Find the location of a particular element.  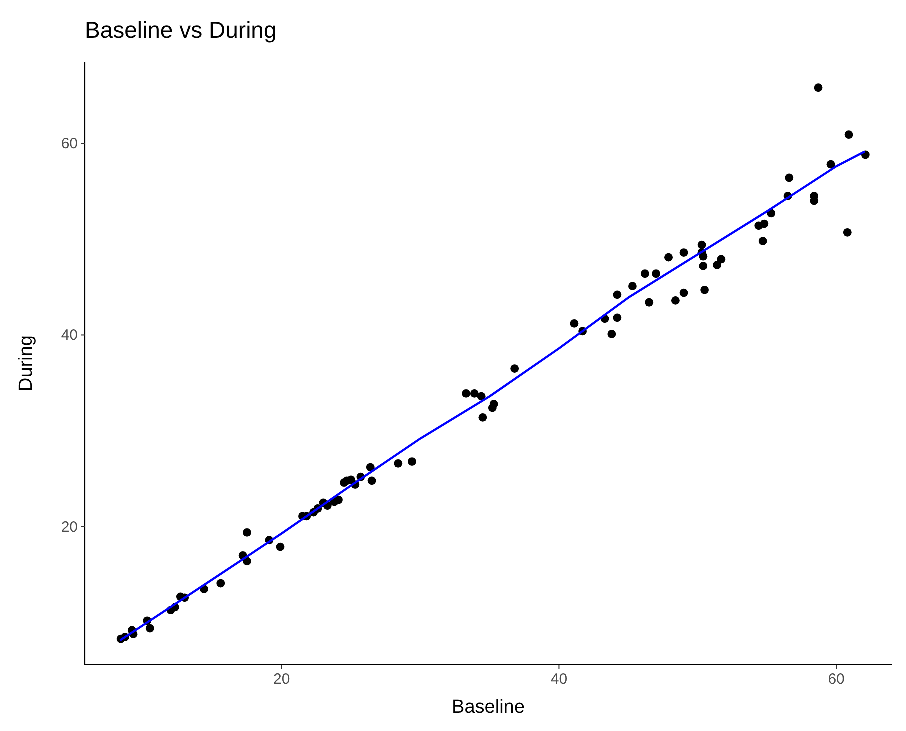

x-tick-label: 20 is located at coordinates (282, 679).